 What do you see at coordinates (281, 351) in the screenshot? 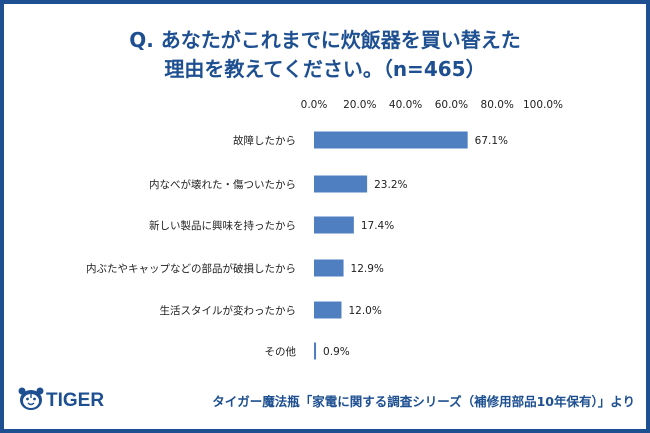
I see `category-label: その他` at bounding box center [281, 351].